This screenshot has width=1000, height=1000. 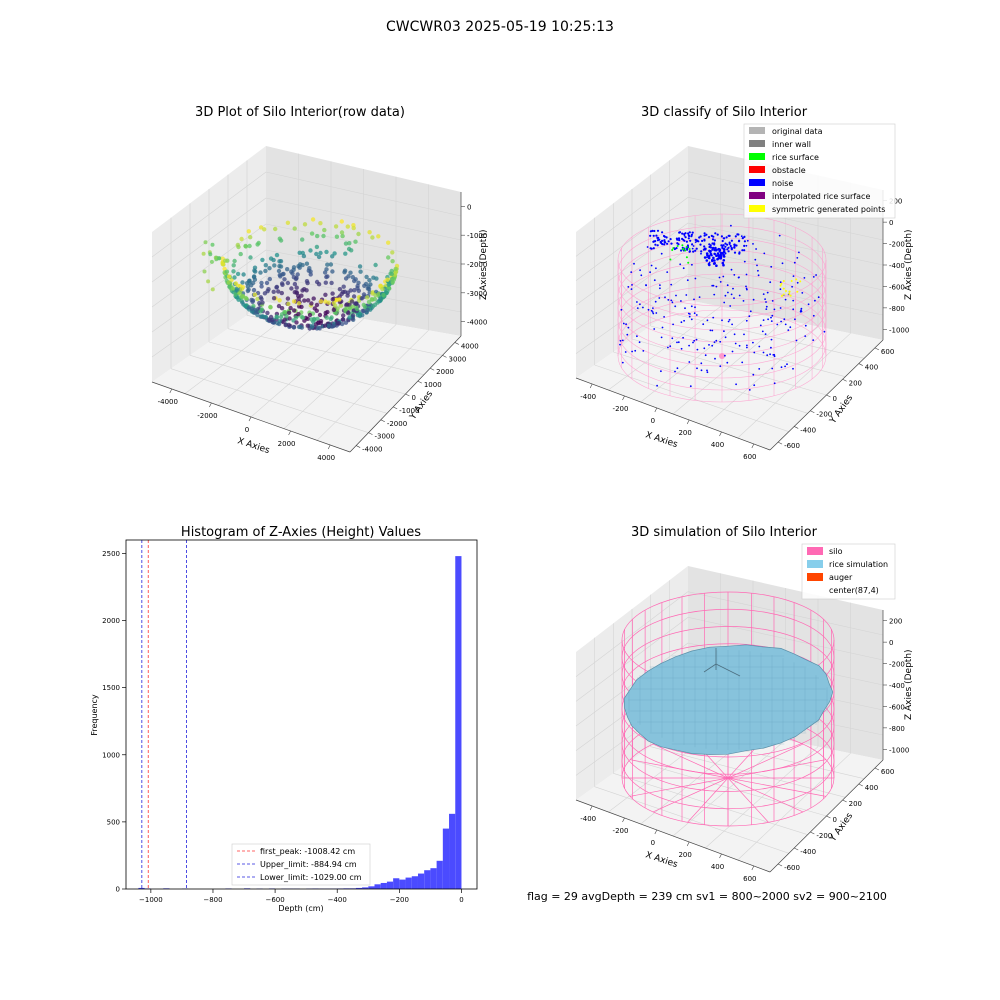 What do you see at coordinates (372, 450) in the screenshot?
I see `p1-ytick-label: -4000` at bounding box center [372, 450].